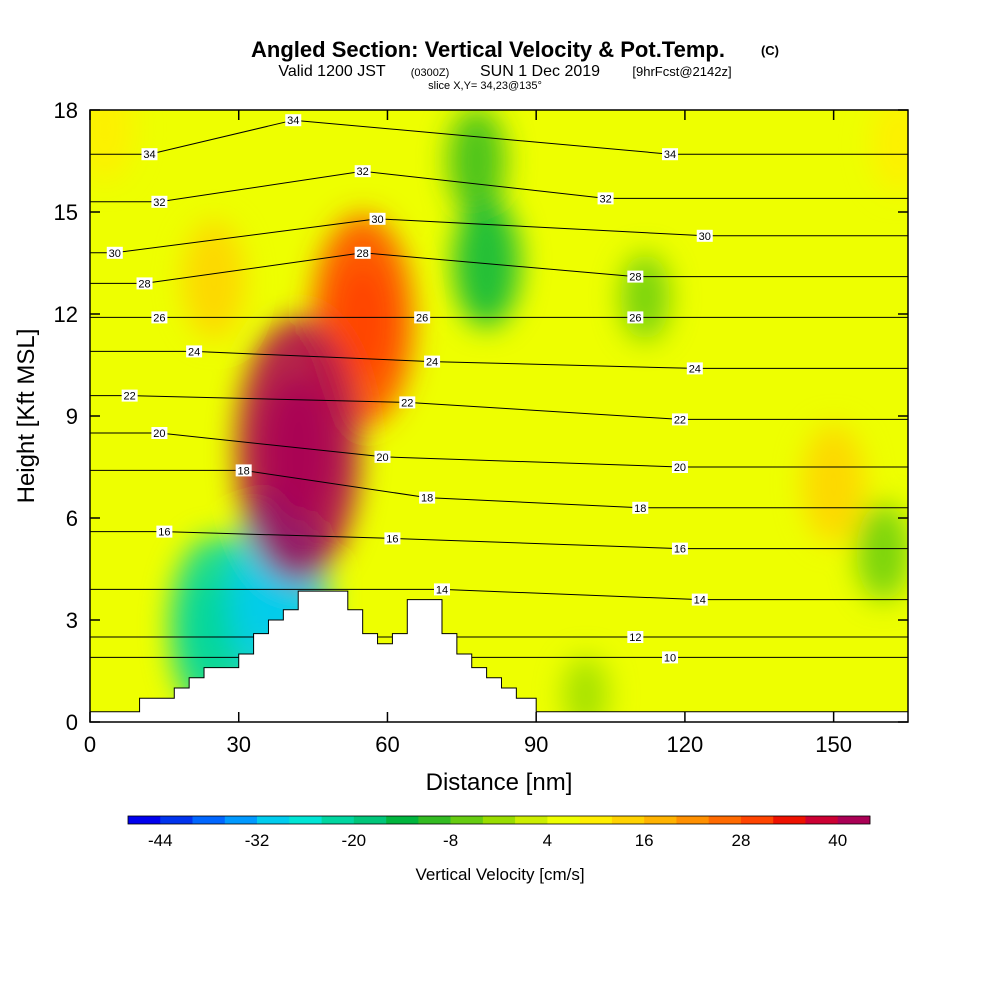 The height and width of the screenshot is (1000, 1000). Describe the element at coordinates (66, 110) in the screenshot. I see `y-tick-label-18: 18` at that location.